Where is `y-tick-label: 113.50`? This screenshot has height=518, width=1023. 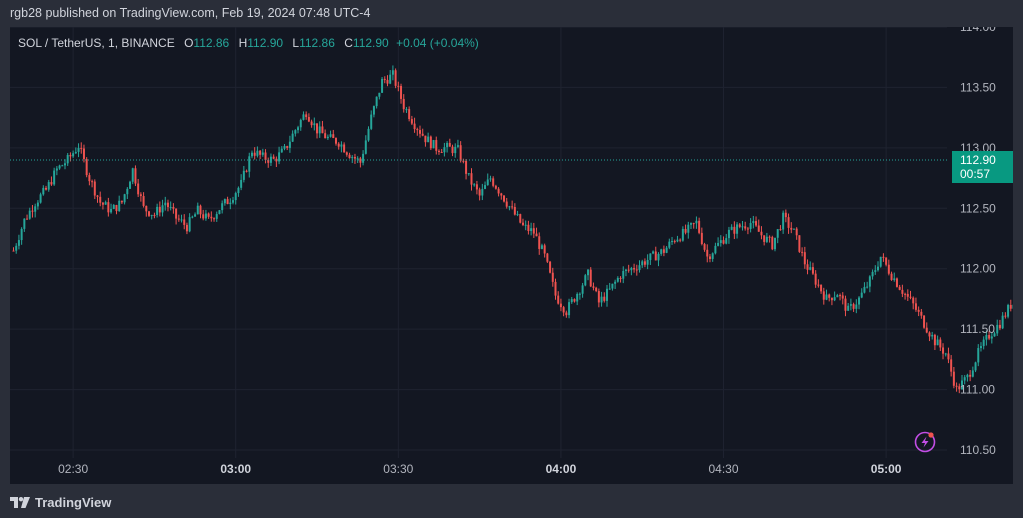
y-tick-label: 113.50 is located at coordinates (978, 87).